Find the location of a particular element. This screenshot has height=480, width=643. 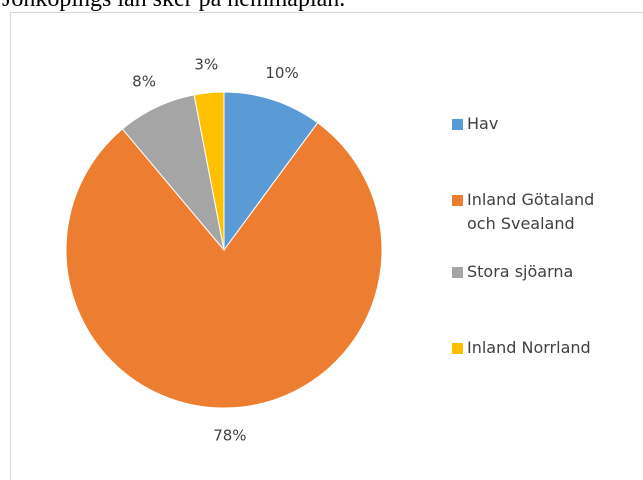

data-label: 10% is located at coordinates (281, 73).